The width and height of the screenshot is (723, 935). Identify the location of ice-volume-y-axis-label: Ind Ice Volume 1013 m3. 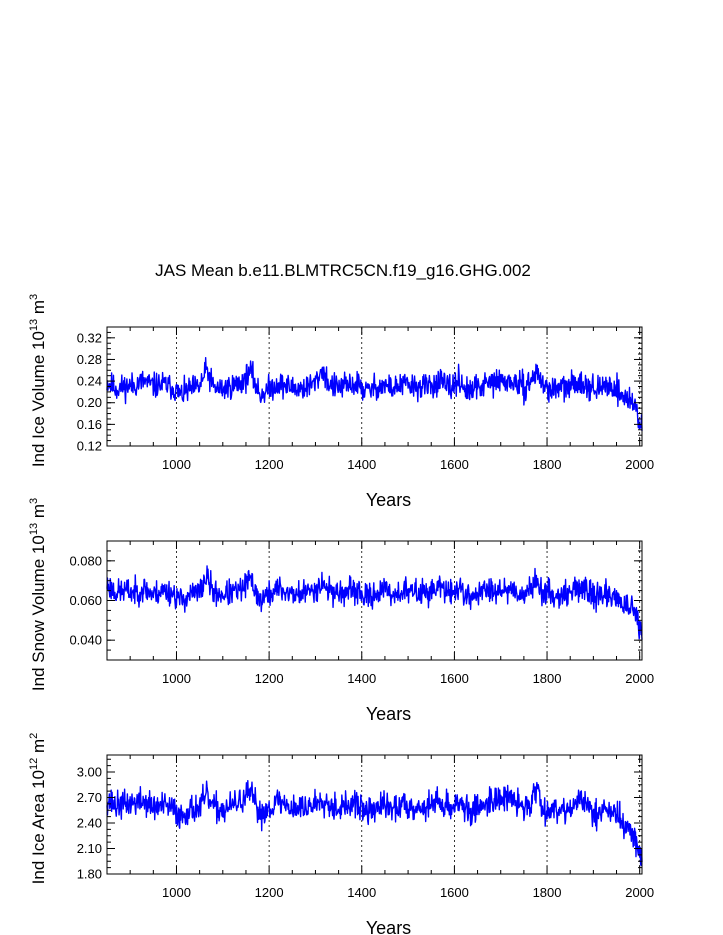
(38, 380).